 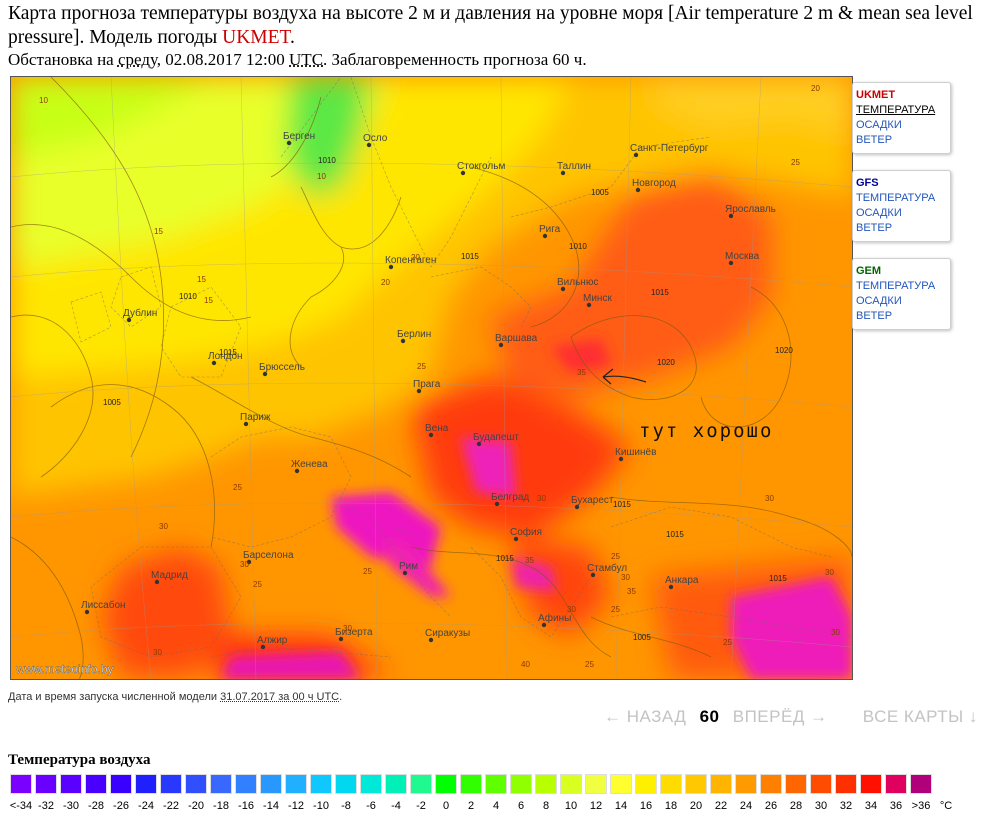 I want to click on city-label: Париж, so click(x=255, y=417).